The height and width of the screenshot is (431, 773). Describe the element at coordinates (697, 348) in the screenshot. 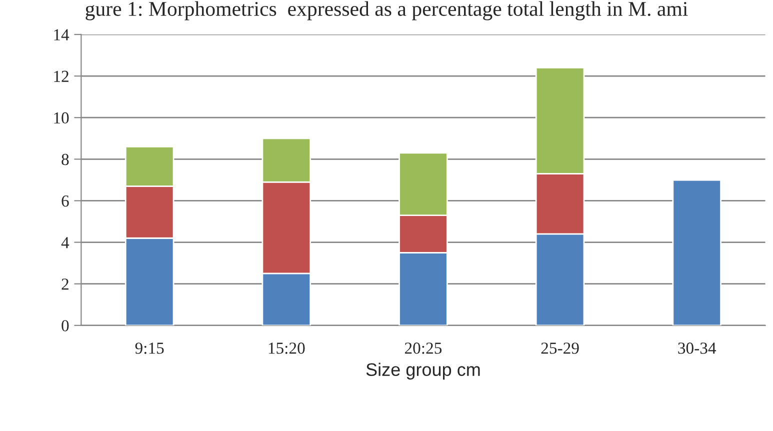

I see `x-tick-label: 30-34` at that location.